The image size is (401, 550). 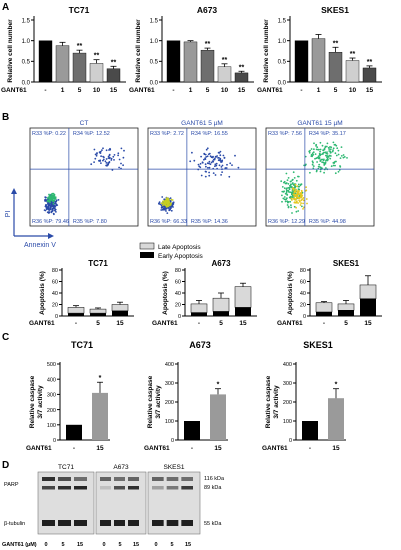 What do you see at coordinates (199, 314) in the screenshot?
I see `bar-early` at bounding box center [199, 314].